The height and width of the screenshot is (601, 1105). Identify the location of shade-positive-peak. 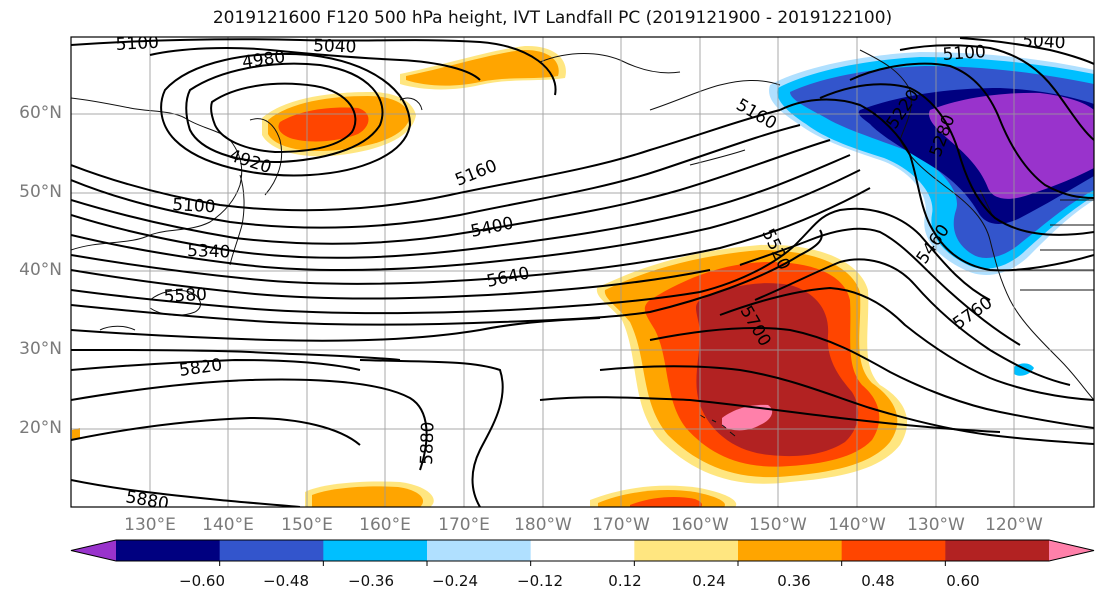
(747, 417).